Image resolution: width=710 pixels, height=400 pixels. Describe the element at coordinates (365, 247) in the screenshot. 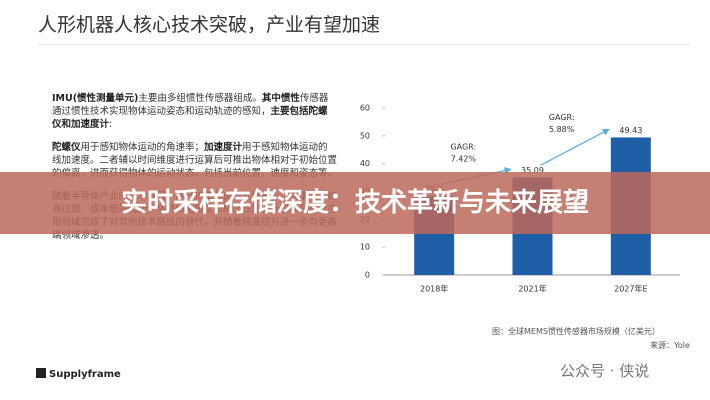

I see `y-tick-label: 10` at that location.